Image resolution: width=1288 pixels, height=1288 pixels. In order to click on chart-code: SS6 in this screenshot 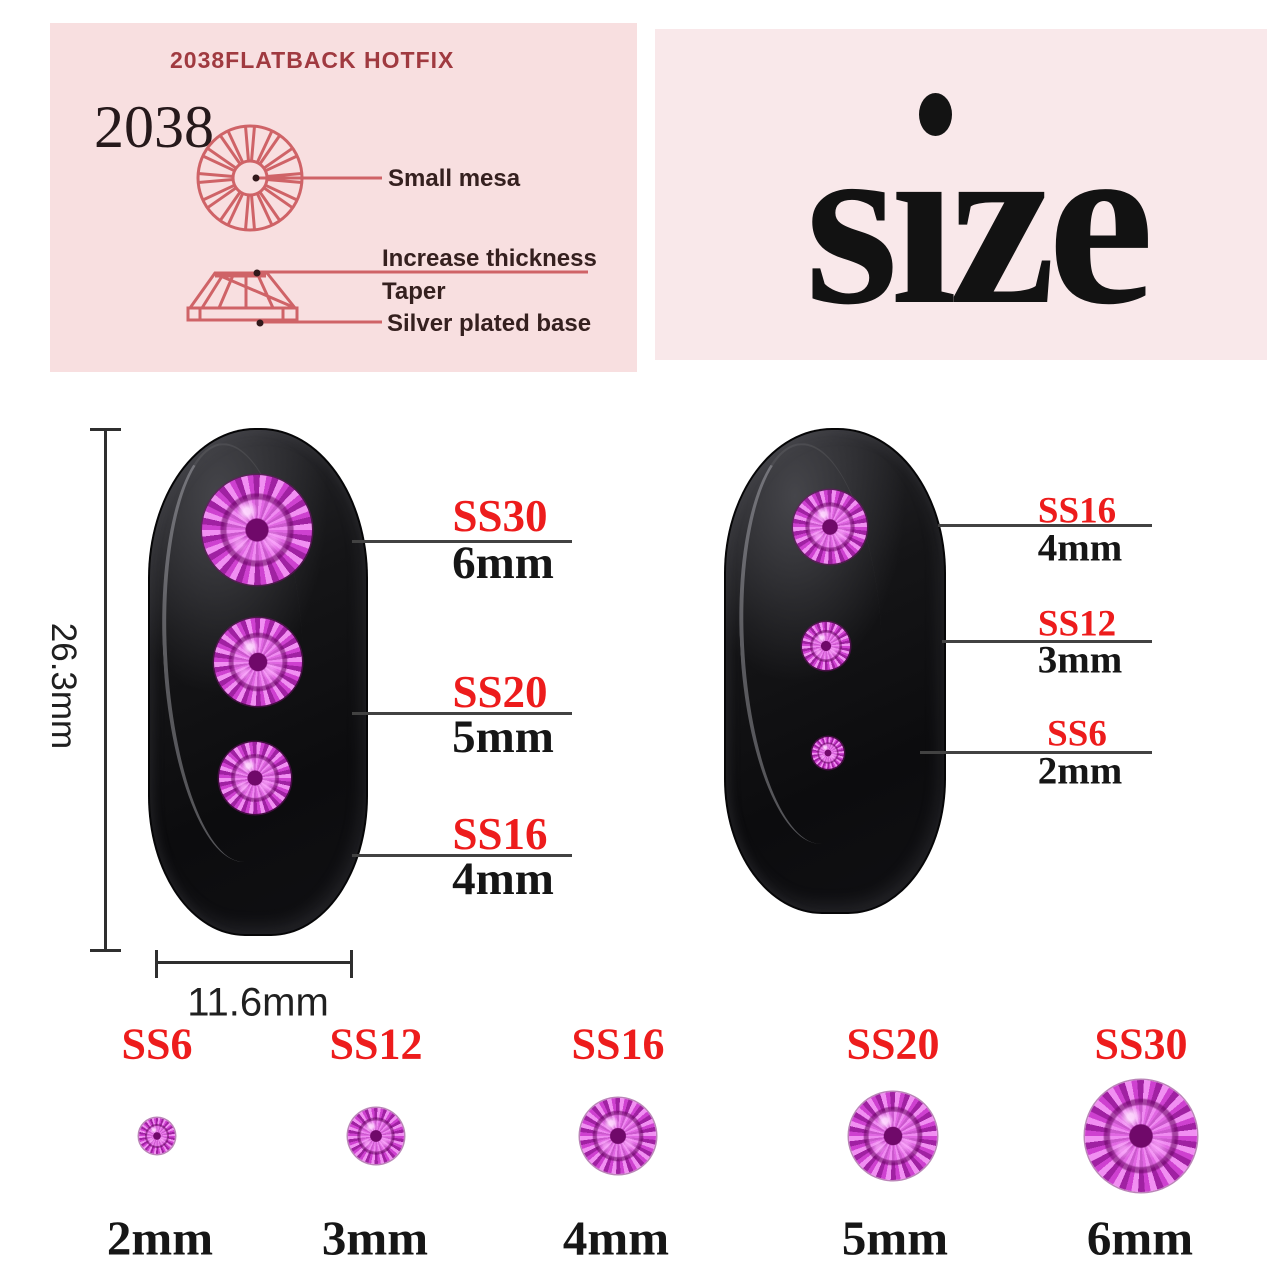, I will do `click(157, 1044)`.